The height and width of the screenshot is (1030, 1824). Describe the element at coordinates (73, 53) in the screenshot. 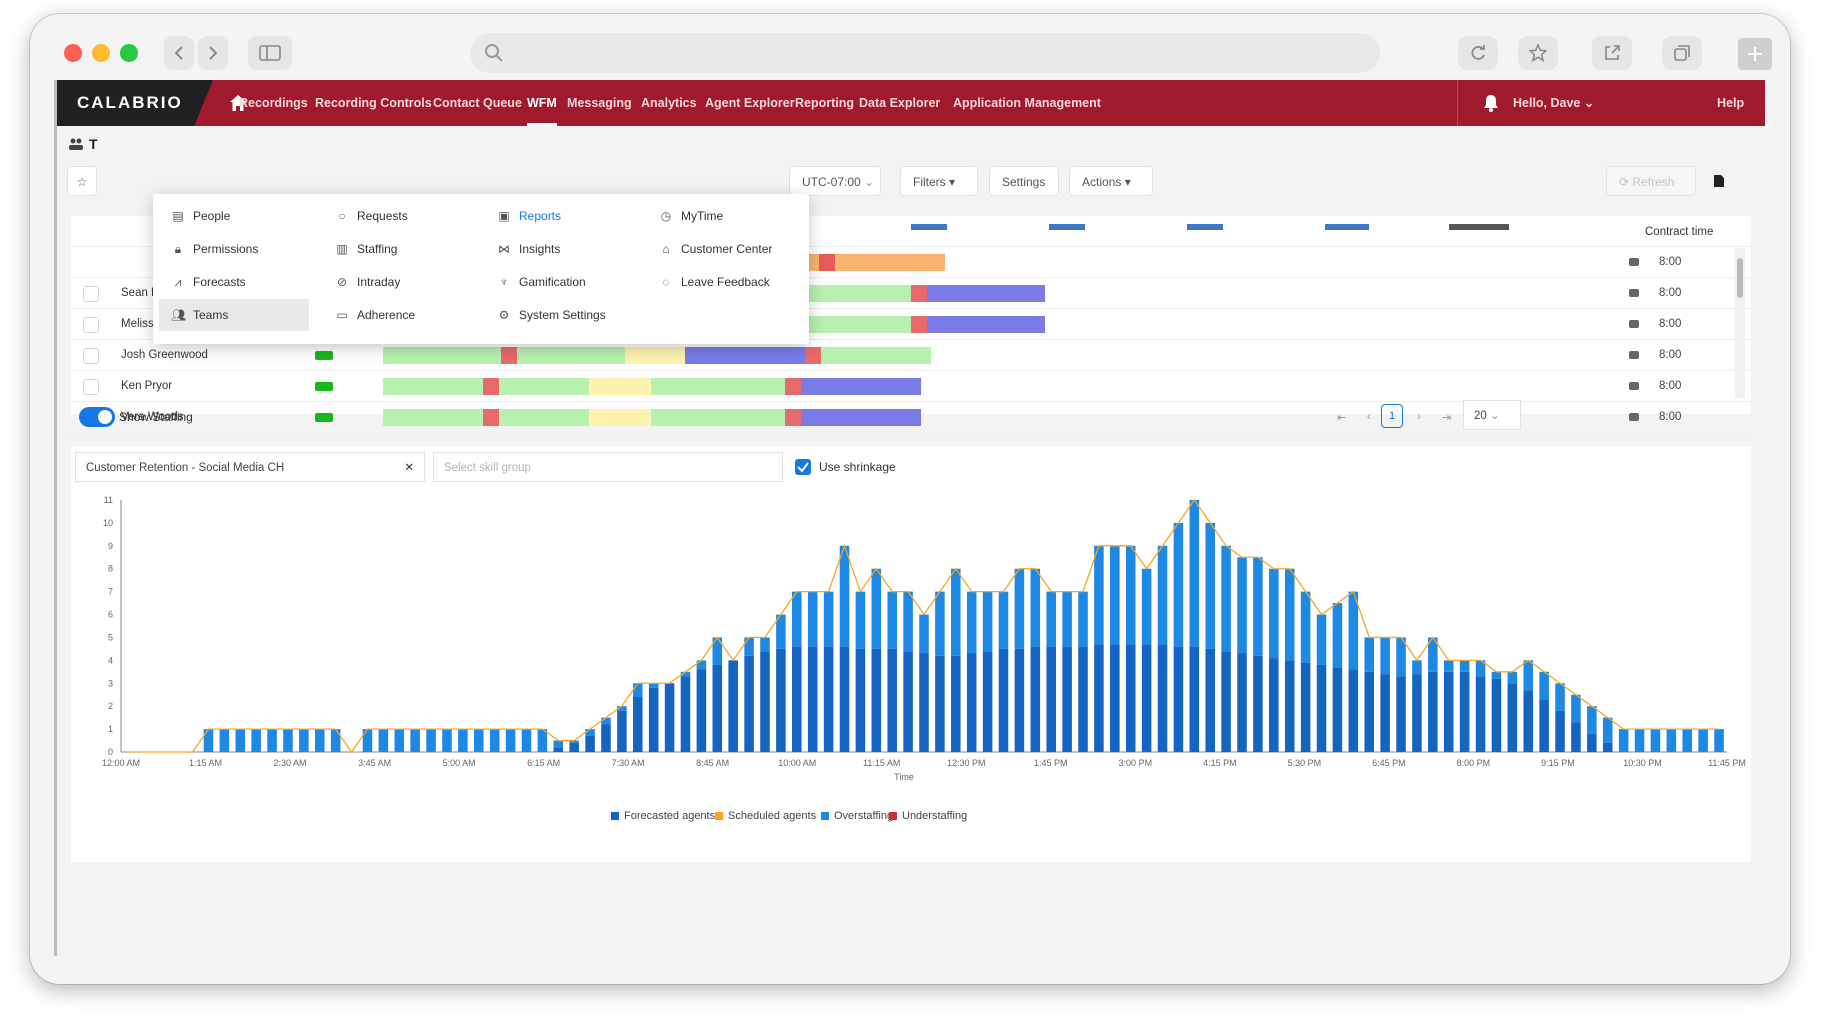

I see `close-window-button` at that location.